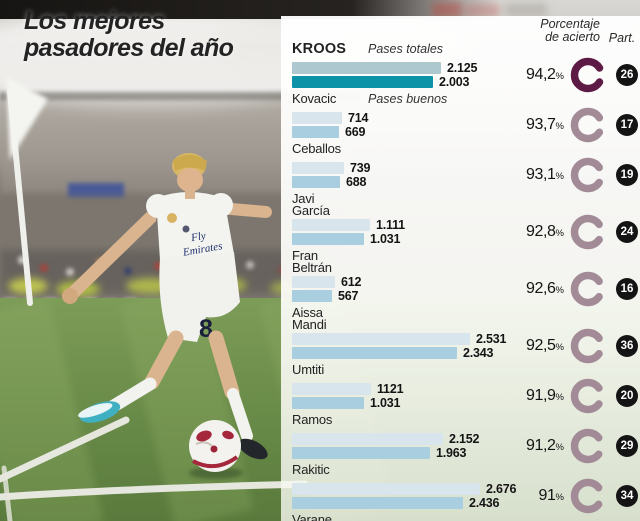 Image resolution: width=640 pixels, height=521 pixels. What do you see at coordinates (355, 132) in the screenshot?
I see `value-pases-buenos: 669` at bounding box center [355, 132].